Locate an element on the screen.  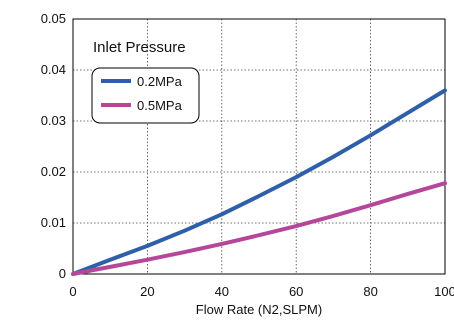
legend-title: Inlet Pressure is located at coordinates (139, 47).